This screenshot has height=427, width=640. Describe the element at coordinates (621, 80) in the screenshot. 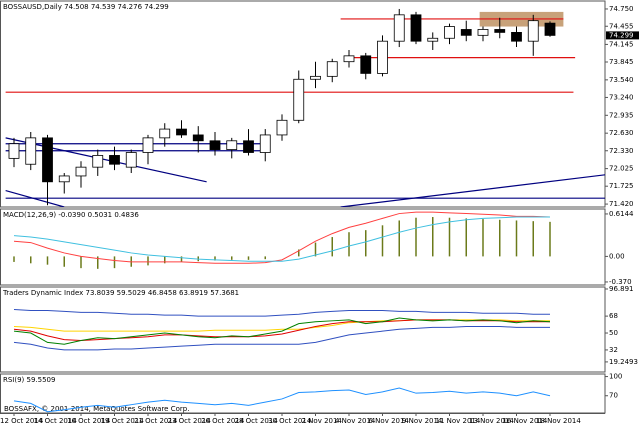

I see `y-tick-label: 73.540` at that location.